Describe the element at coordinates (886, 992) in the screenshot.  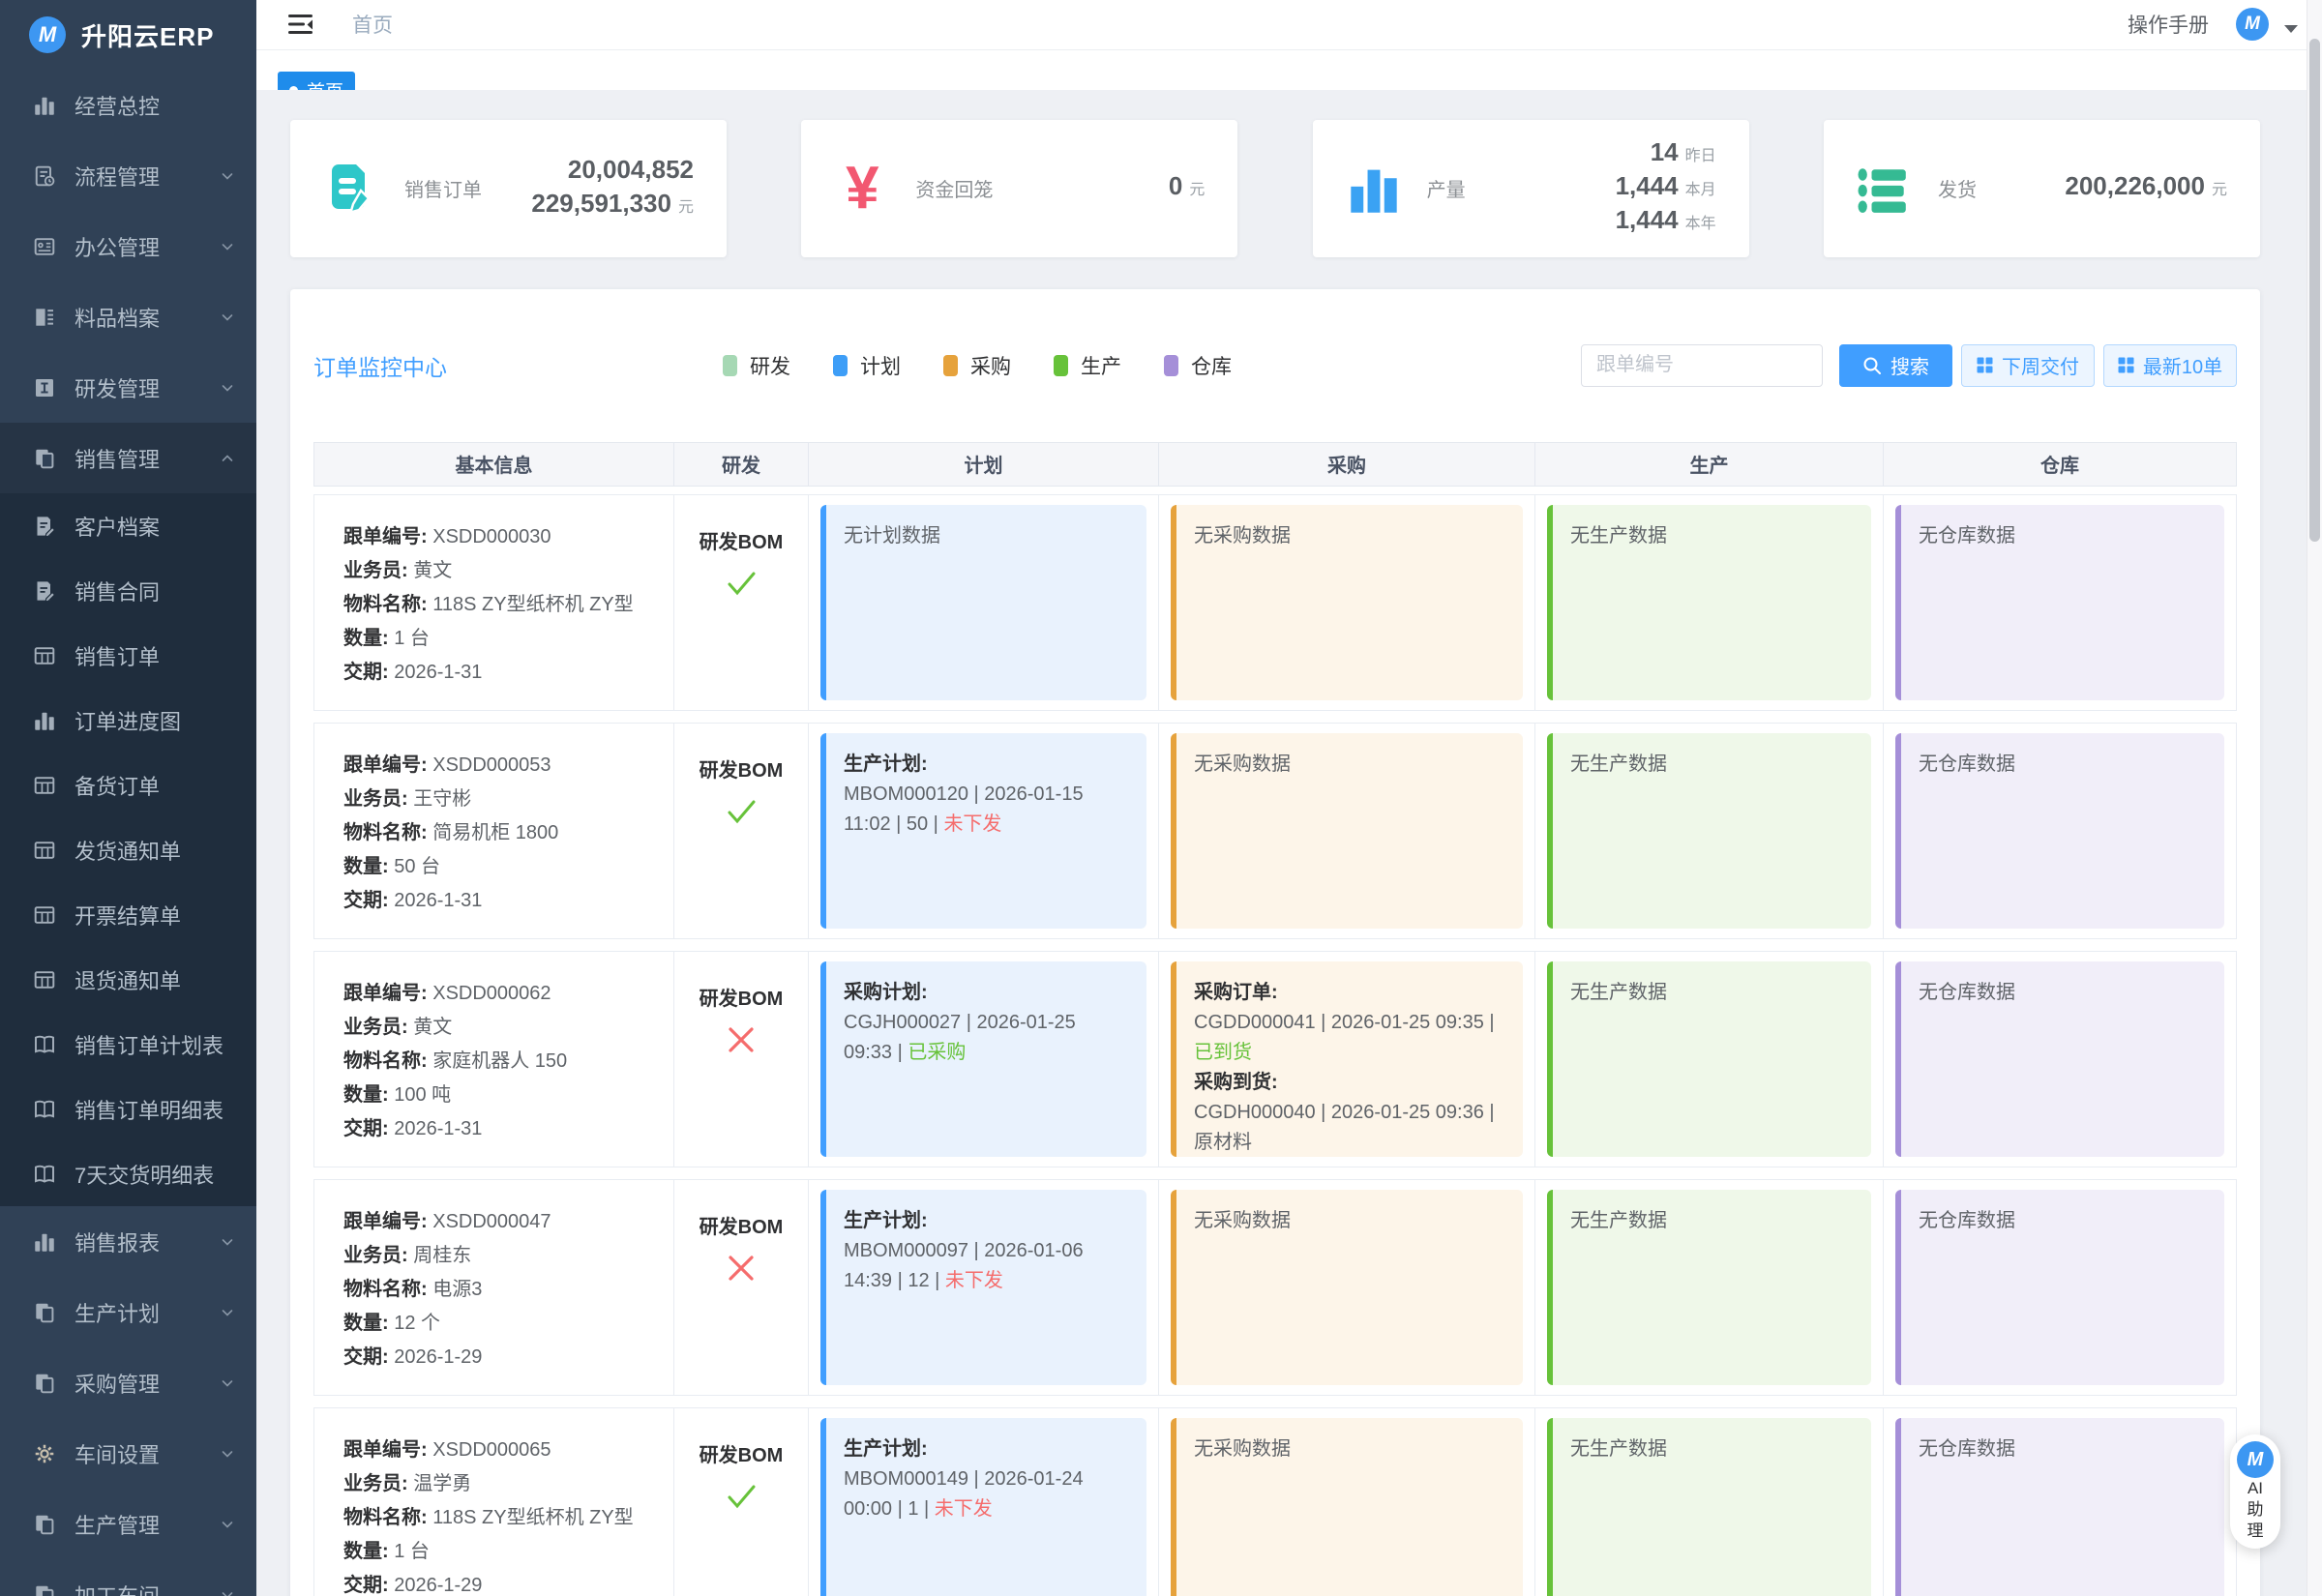
I see `status-line-title: 采购计划:` at that location.